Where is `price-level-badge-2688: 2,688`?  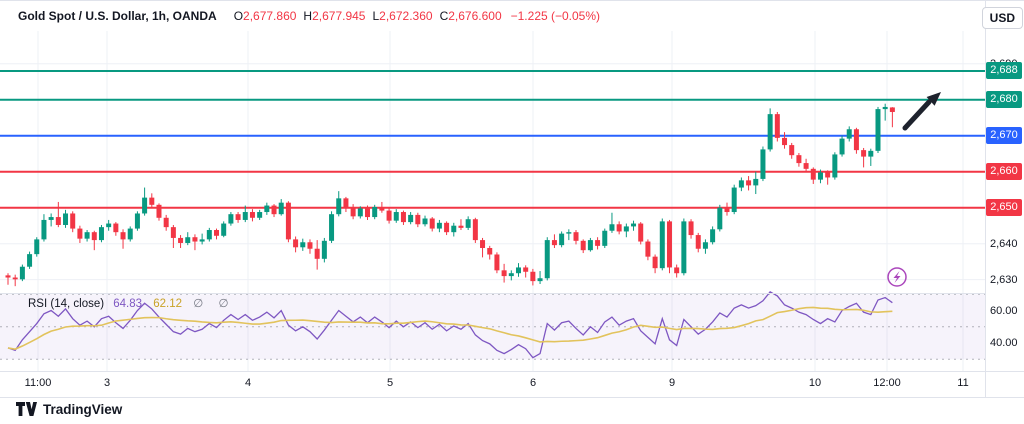 price-level-badge-2688: 2,688 is located at coordinates (1004, 71).